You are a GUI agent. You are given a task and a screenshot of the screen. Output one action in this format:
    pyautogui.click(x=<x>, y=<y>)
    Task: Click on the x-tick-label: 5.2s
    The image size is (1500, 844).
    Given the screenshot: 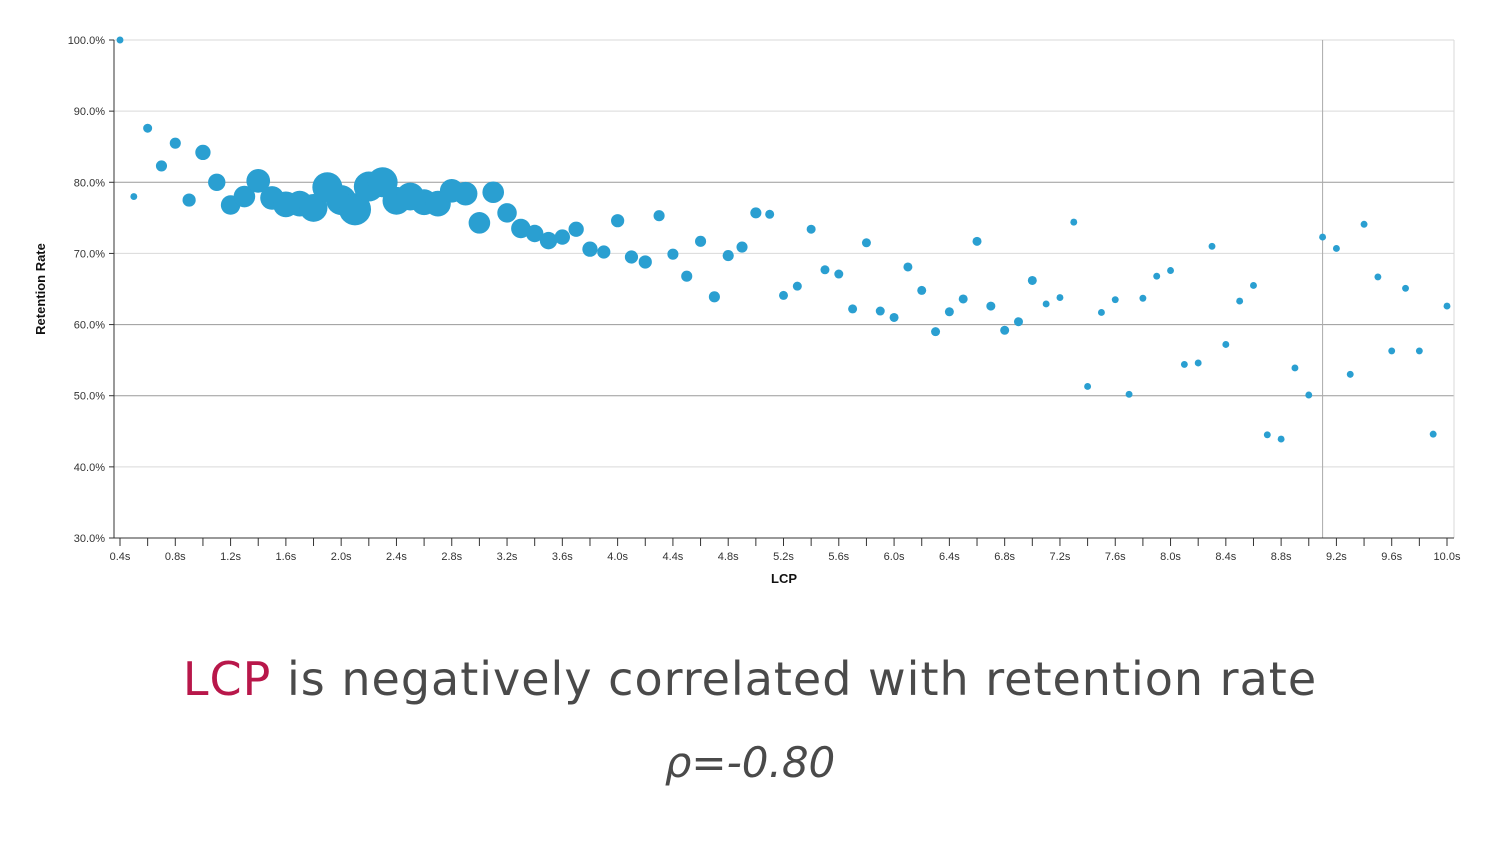 What is the action you would take?
    pyautogui.click(x=783, y=557)
    